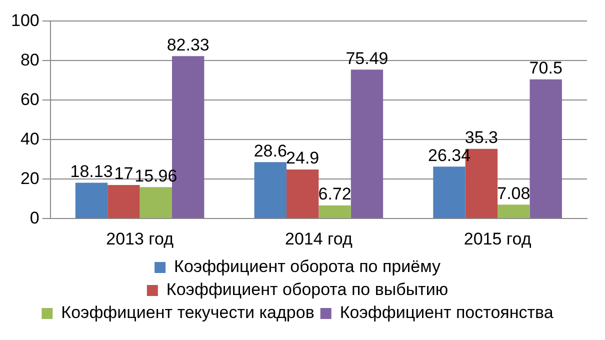 This screenshot has width=605, height=340. What do you see at coordinates (513, 193) in the screenshot?
I see `data-label: 7.08` at bounding box center [513, 193].